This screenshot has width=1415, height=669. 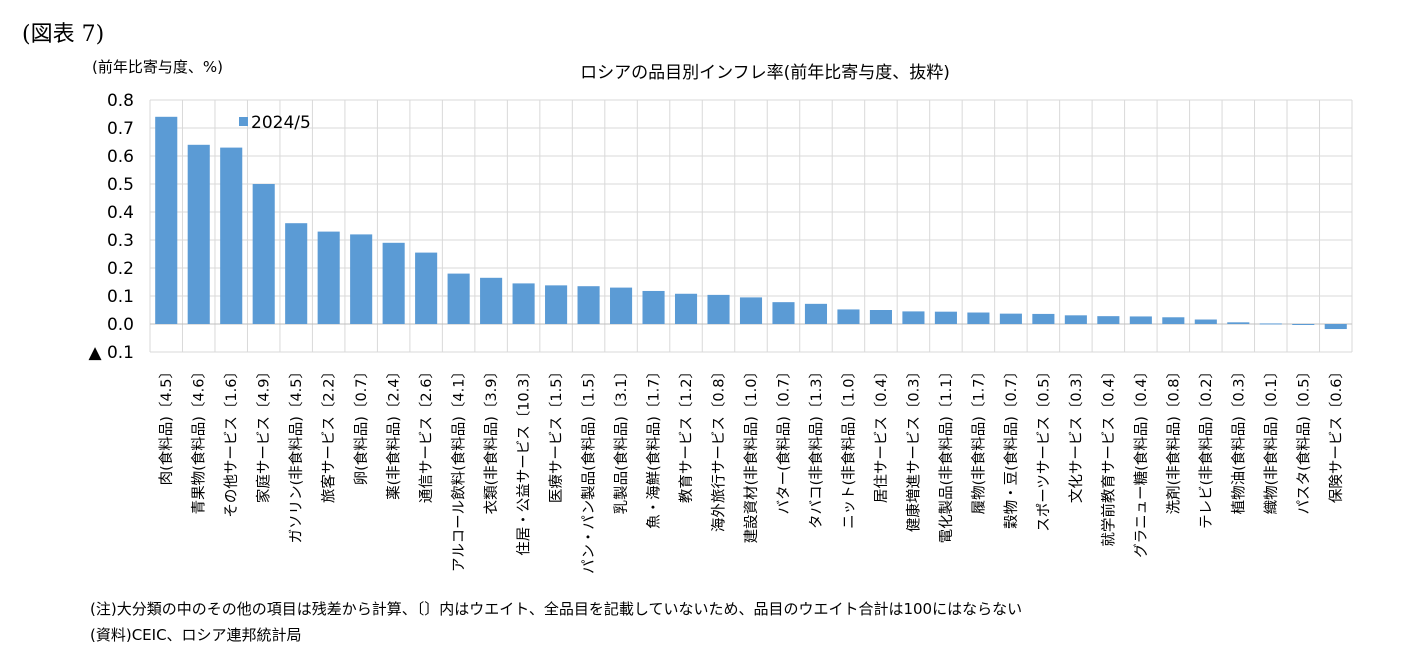 I want to click on x-tick-label: その他サービス〔1.6〕, so click(x=231, y=441).